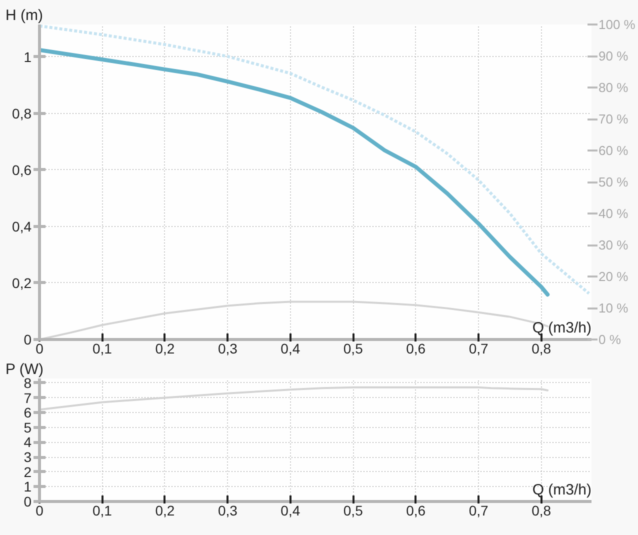 This screenshot has height=535, width=638. Describe the element at coordinates (28, 442) in the screenshot. I see `y-tick-label: 4` at that location.